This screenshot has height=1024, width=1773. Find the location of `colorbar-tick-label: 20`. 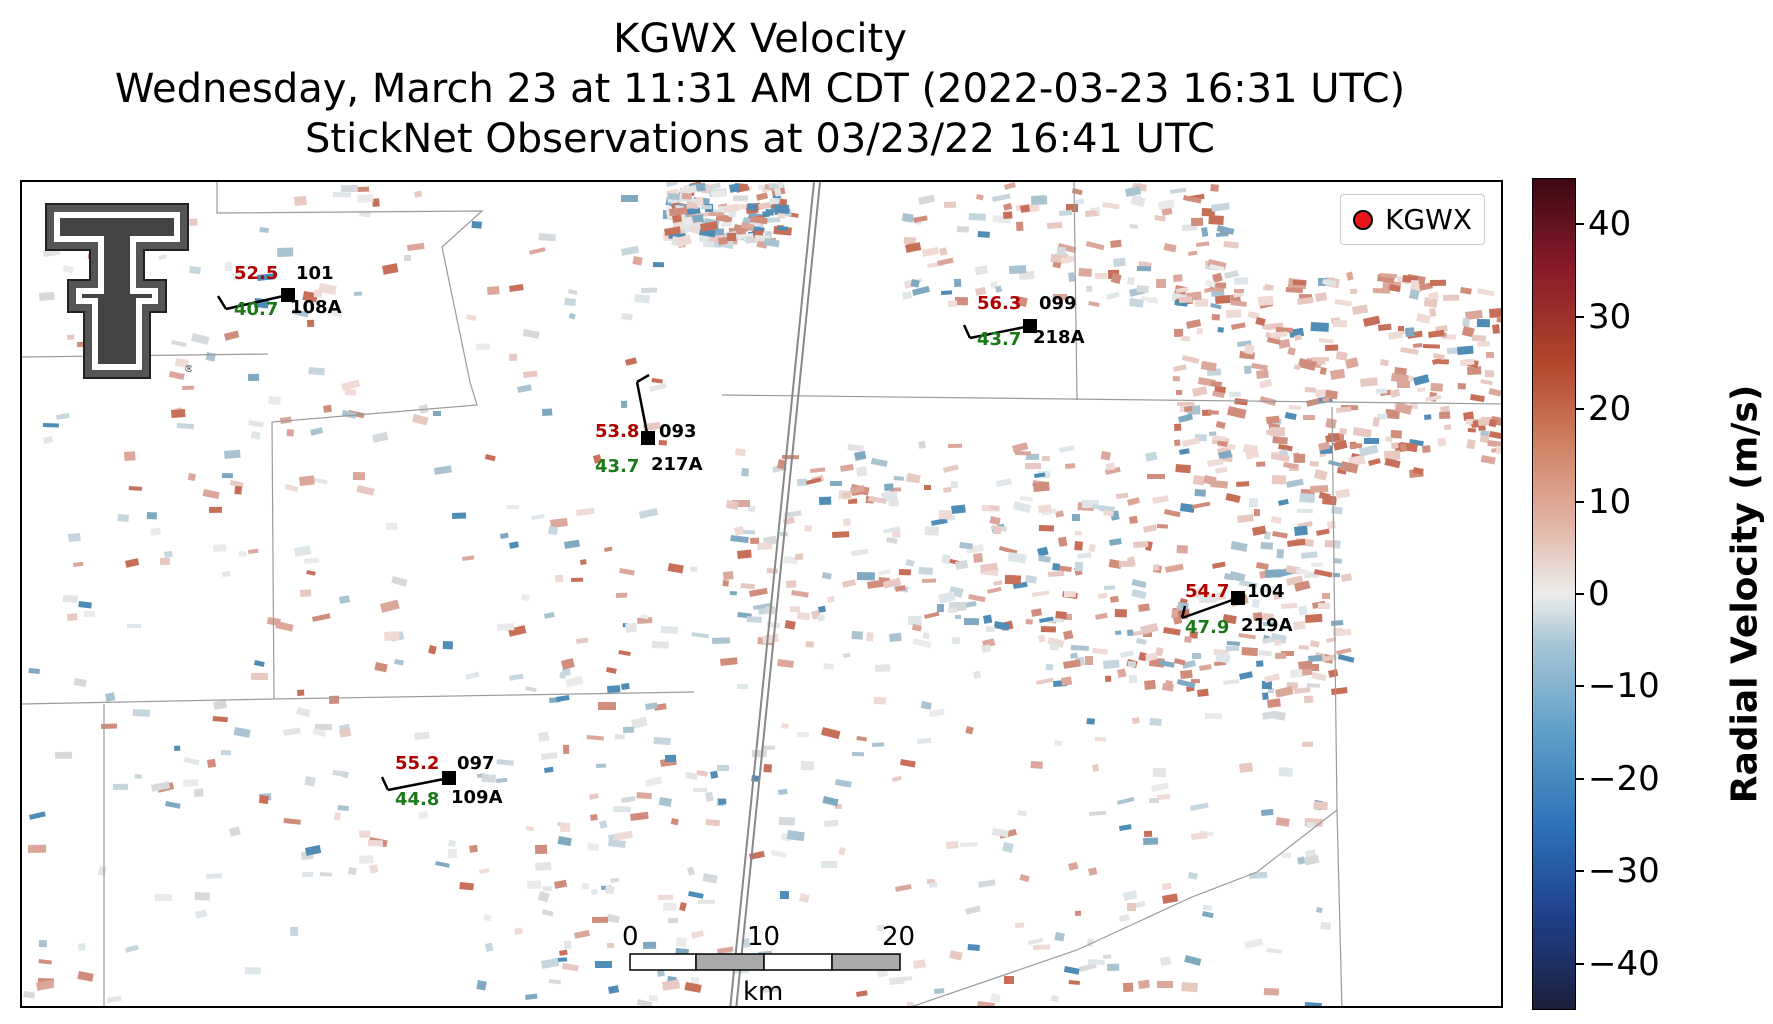

colorbar-tick-label: 20 is located at coordinates (1610, 409).